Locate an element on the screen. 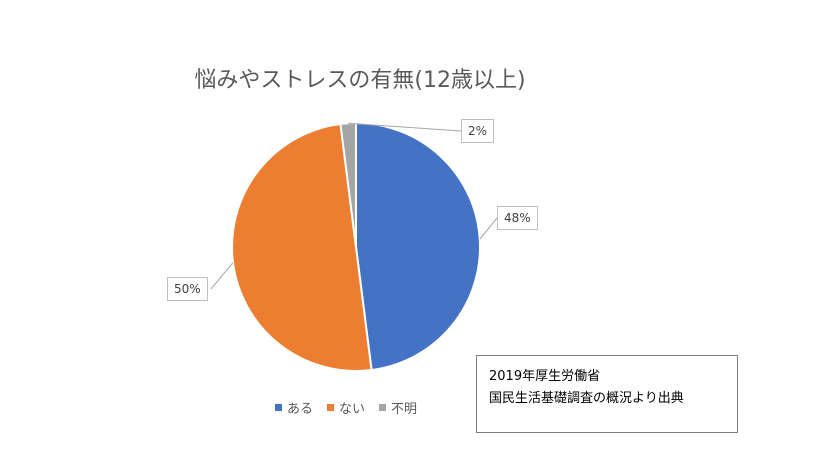 This screenshot has height=460, width=819. legend-label-nai: ない is located at coordinates (352, 409).